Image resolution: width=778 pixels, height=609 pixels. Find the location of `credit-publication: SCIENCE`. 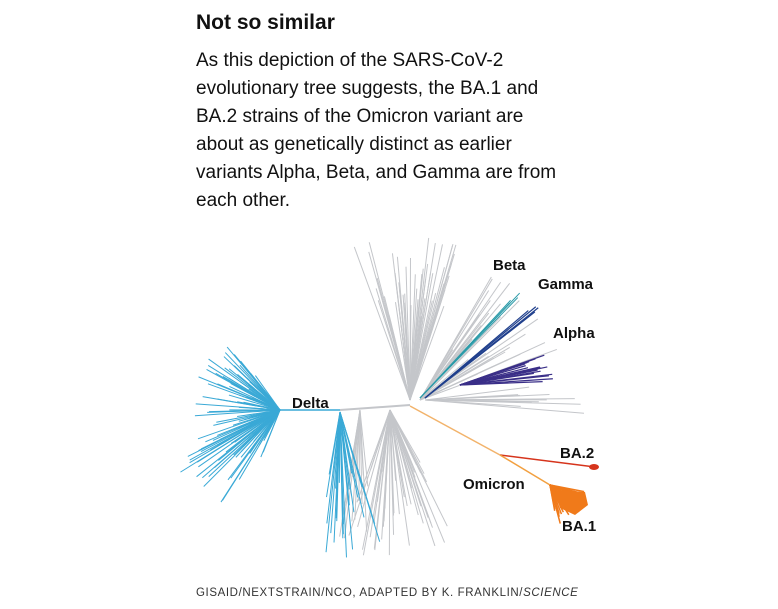

credit-publication: SCIENCE is located at coordinates (550, 593).